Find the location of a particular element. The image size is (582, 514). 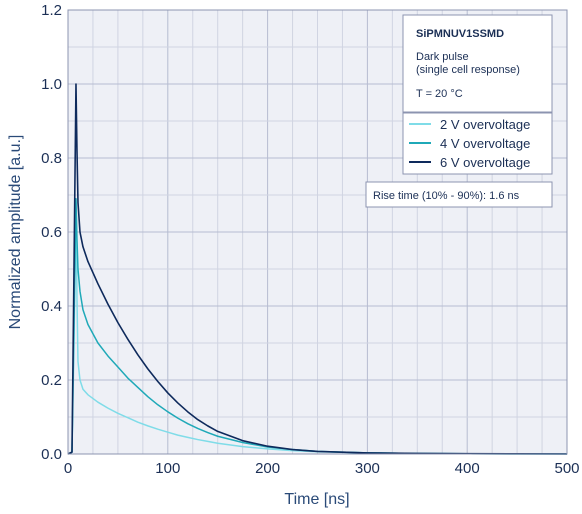

x-tick-label: 400 is located at coordinates (467, 468).